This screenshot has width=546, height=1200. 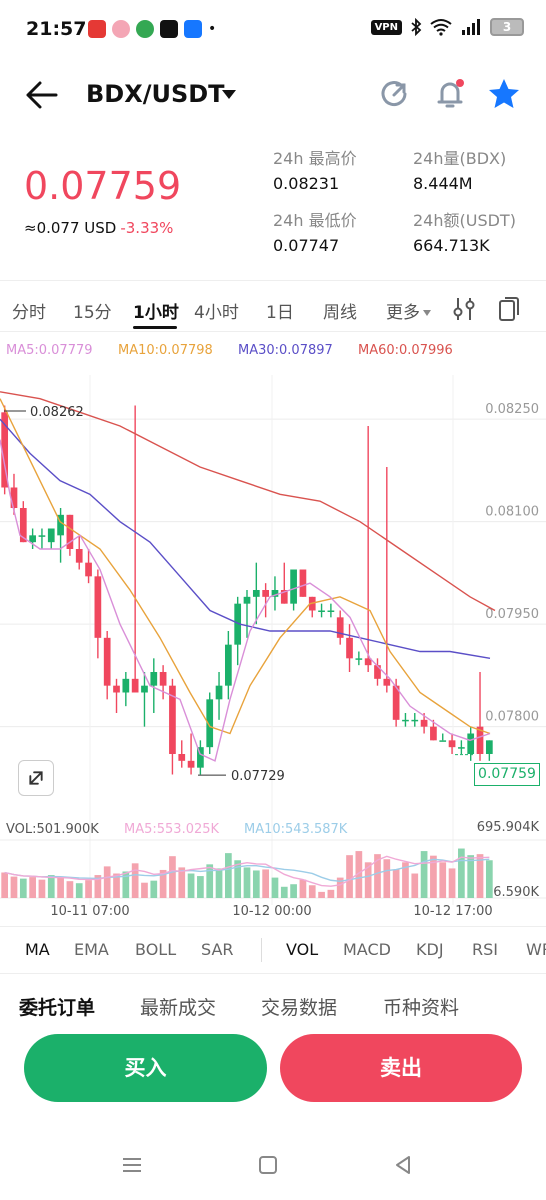 I want to click on bell-icon, so click(x=450, y=94).